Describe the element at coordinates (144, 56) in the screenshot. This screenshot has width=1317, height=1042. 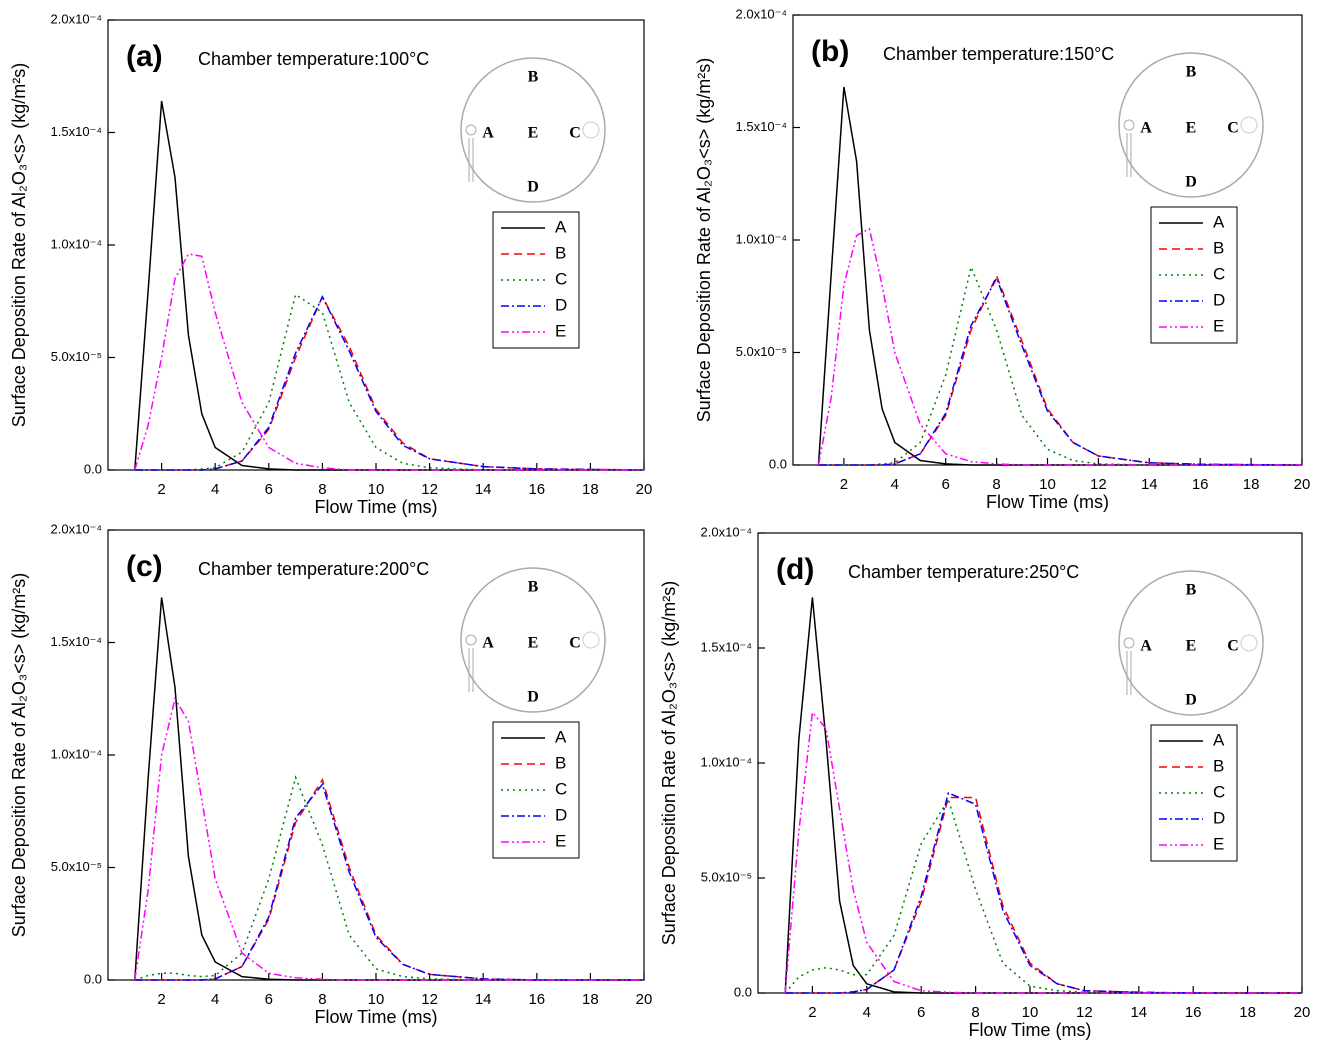
I see `panel-label: (a)` at that location.